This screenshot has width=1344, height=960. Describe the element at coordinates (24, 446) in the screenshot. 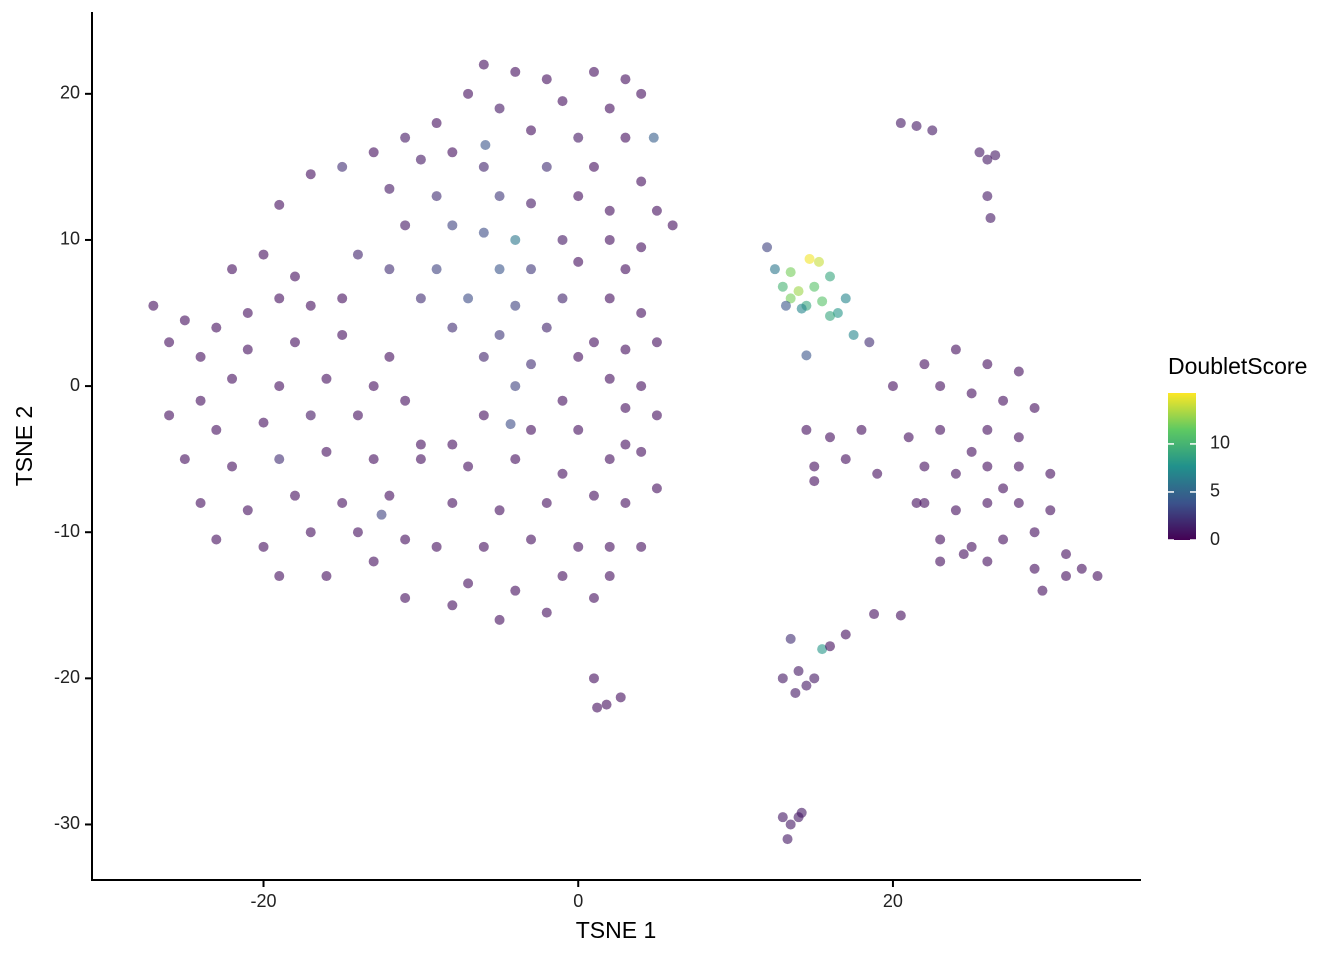

I see `y-axis-title: TSNE 2` at that location.